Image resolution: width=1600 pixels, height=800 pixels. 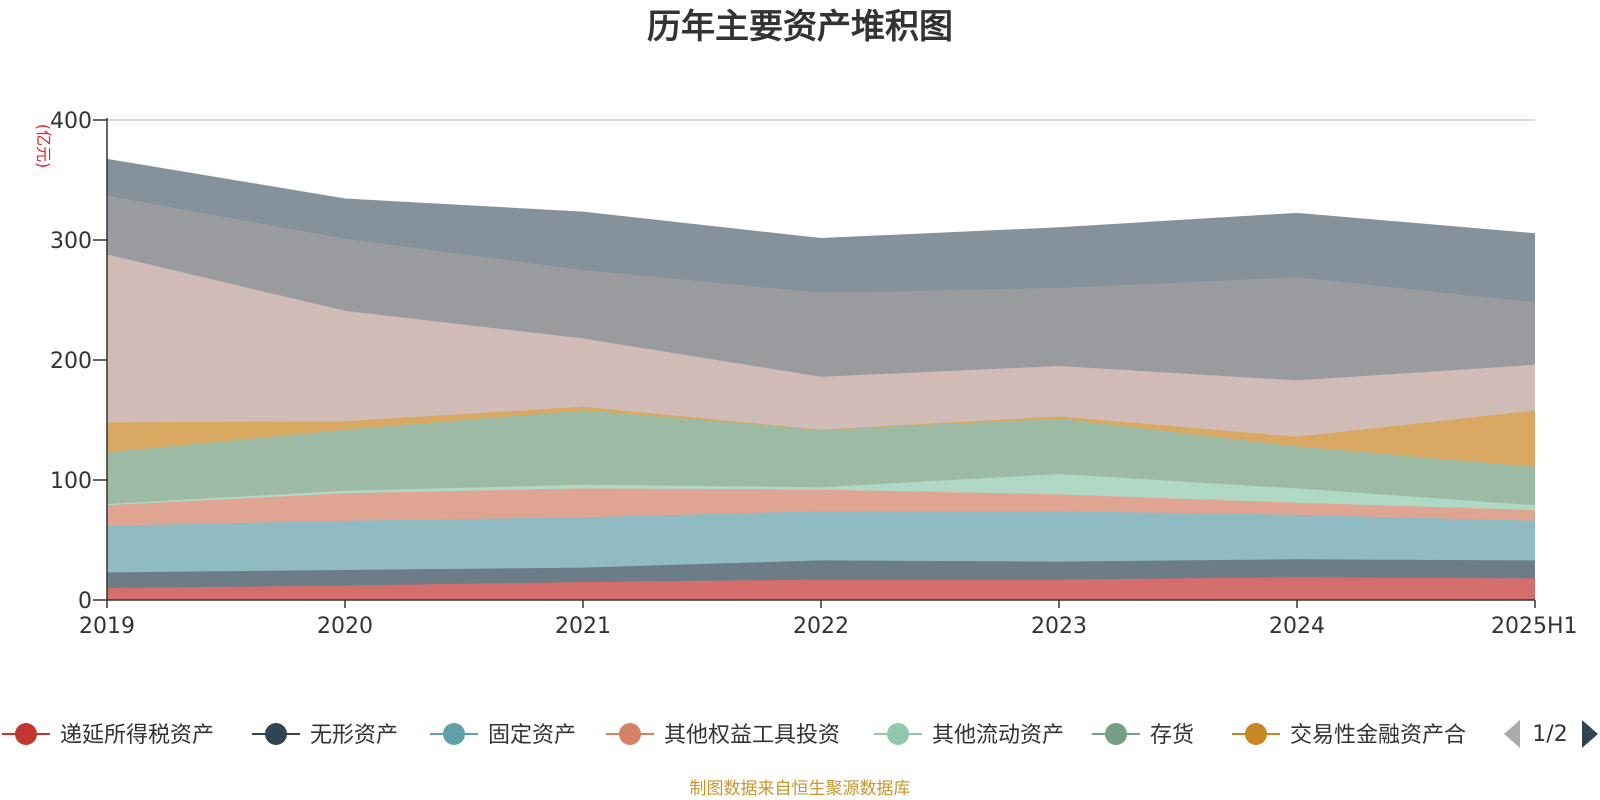 I want to click on legend-item: 固定资产, so click(x=503, y=735).